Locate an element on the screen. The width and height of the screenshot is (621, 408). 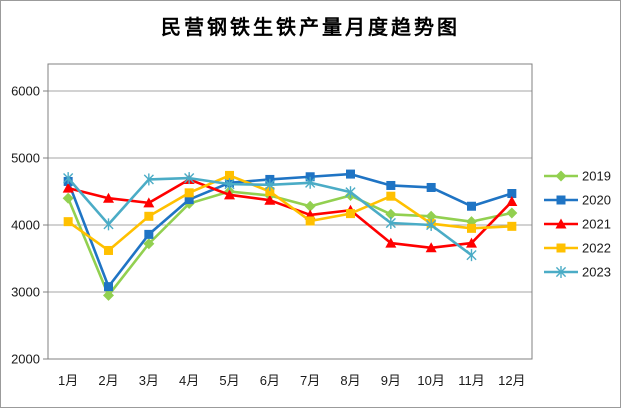
legend-item-2020: 2020 is located at coordinates (577, 200).